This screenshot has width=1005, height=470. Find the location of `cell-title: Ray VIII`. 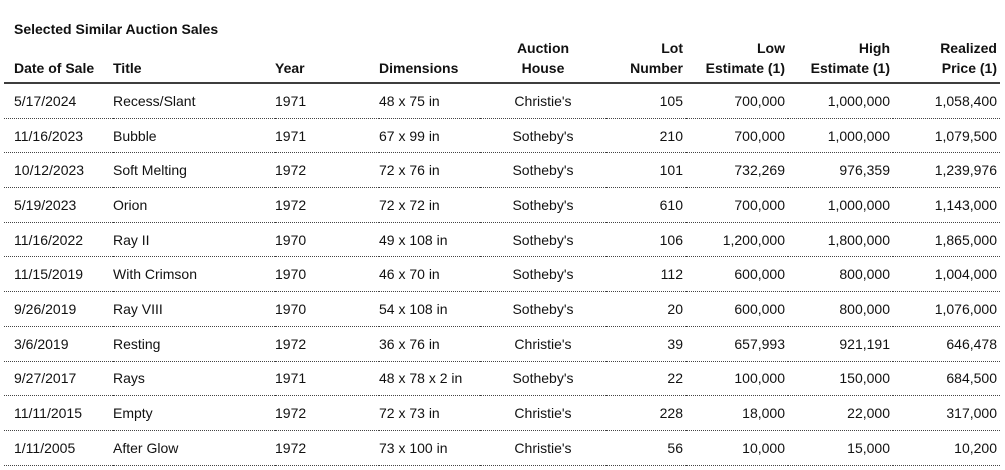

cell-title: Ray VIII is located at coordinates (194, 309).